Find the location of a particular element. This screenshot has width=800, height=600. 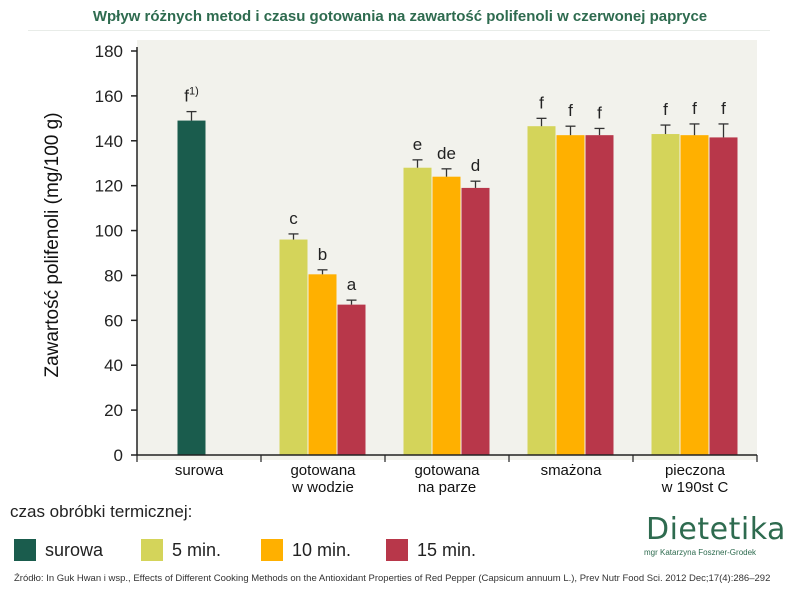

significance-label-smażona-15-min: f is located at coordinates (599, 112).